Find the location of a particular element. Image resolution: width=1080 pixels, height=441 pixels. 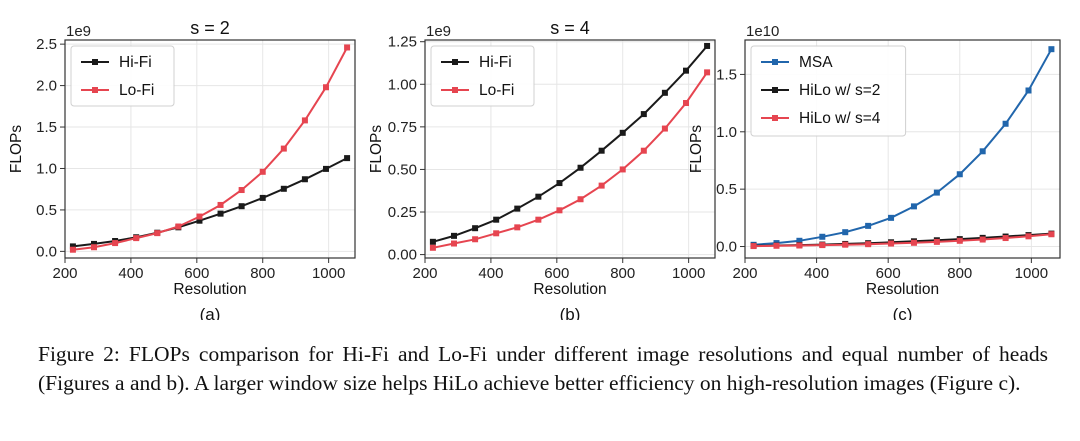

chart-title: s = 4 is located at coordinates (570, 28).